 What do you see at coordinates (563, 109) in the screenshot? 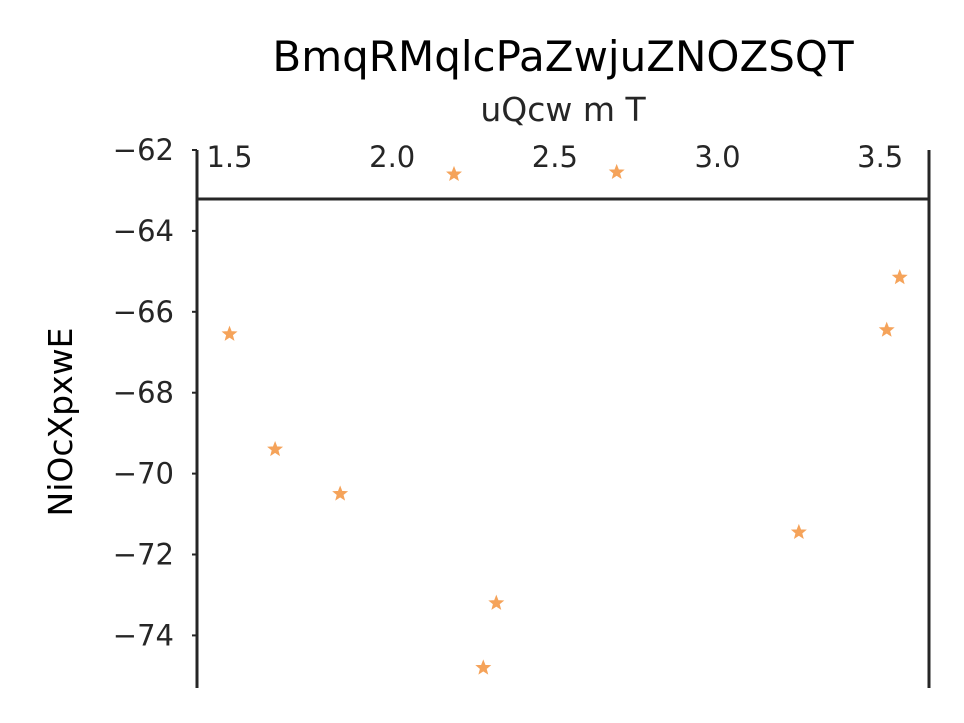
I see `x-axis-label: uQcw m T` at bounding box center [563, 109].